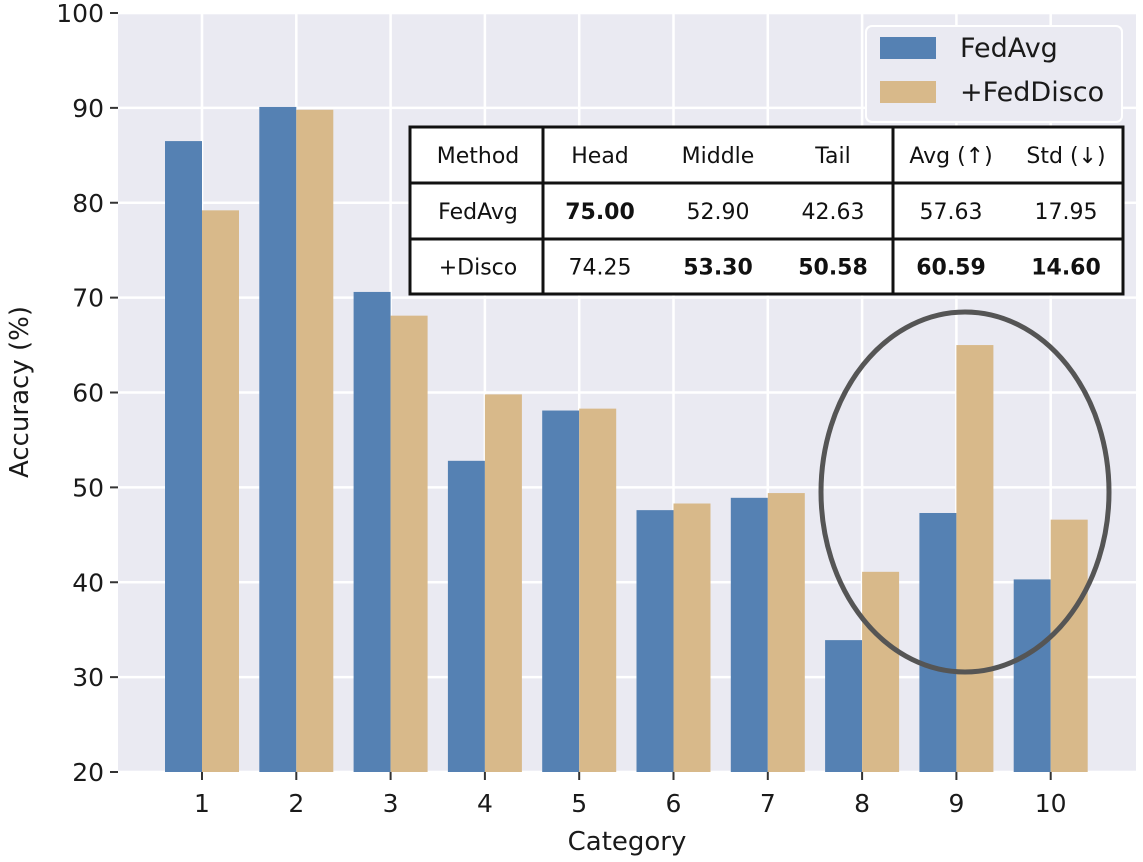 The height and width of the screenshot is (862, 1143). I want to click on table-cell: 14.60, so click(1066, 268).